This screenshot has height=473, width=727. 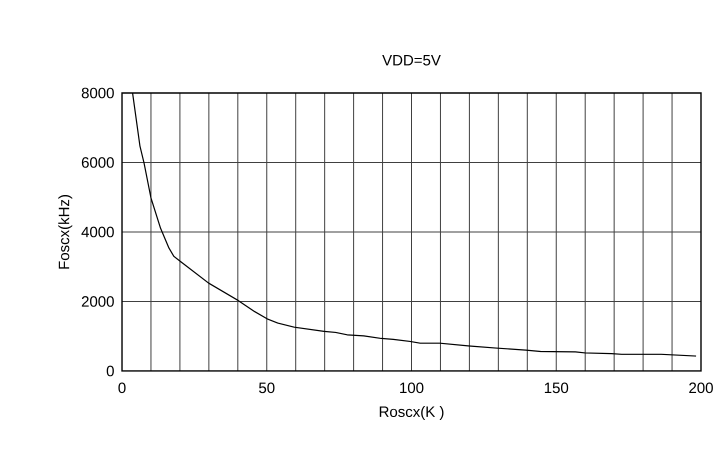 What do you see at coordinates (412, 388) in the screenshot?
I see `x-tick-label: 100` at bounding box center [412, 388].